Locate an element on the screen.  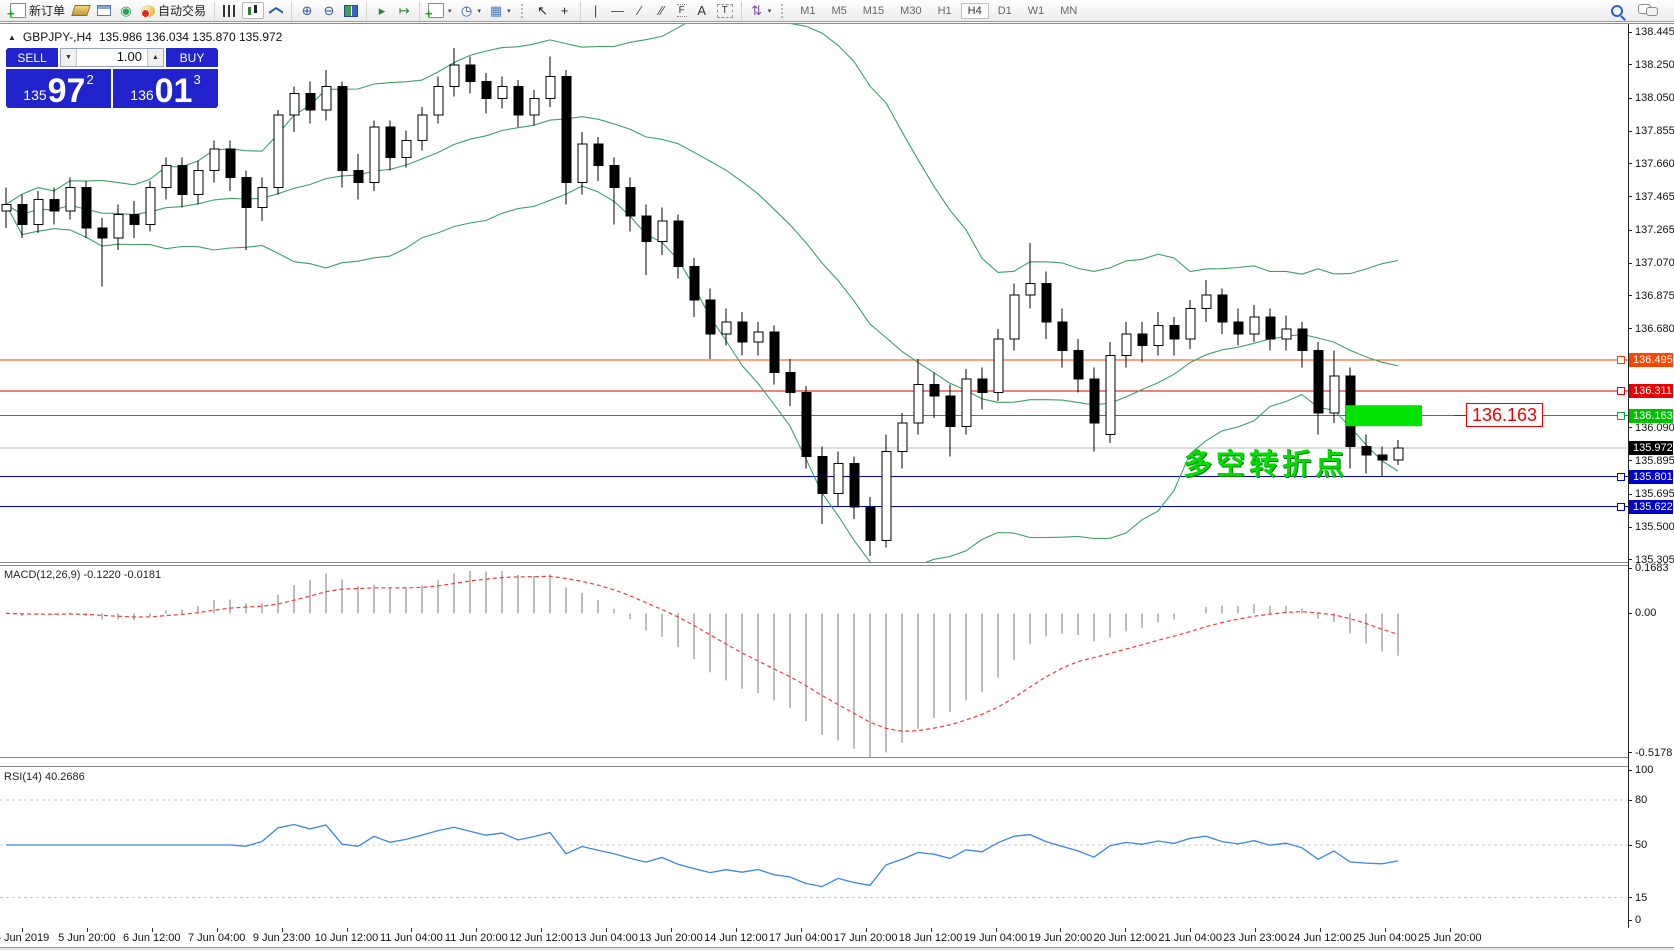
volume-up-button: ▲ is located at coordinates (155, 57).